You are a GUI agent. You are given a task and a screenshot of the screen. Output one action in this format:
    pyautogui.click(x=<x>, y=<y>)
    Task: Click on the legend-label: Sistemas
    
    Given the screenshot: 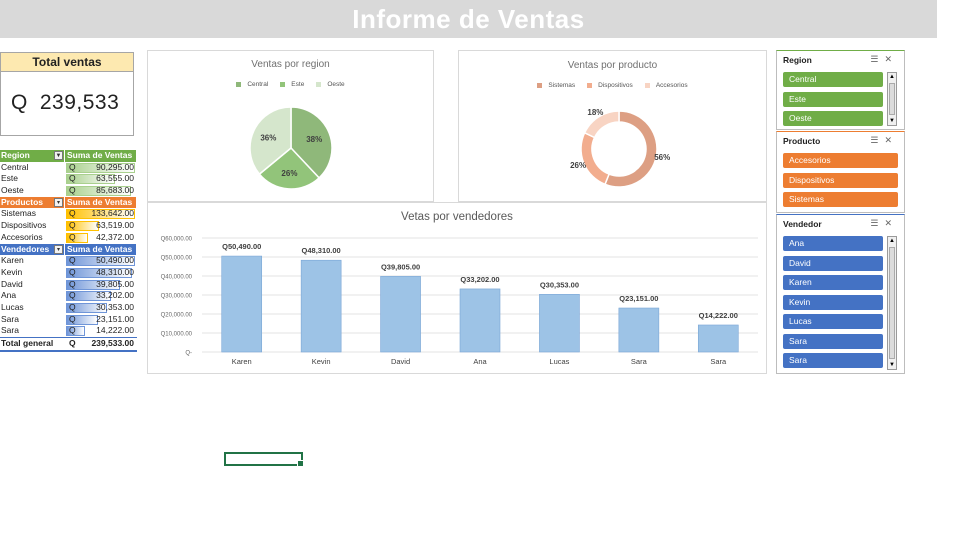 What is the action you would take?
    pyautogui.click(x=562, y=85)
    